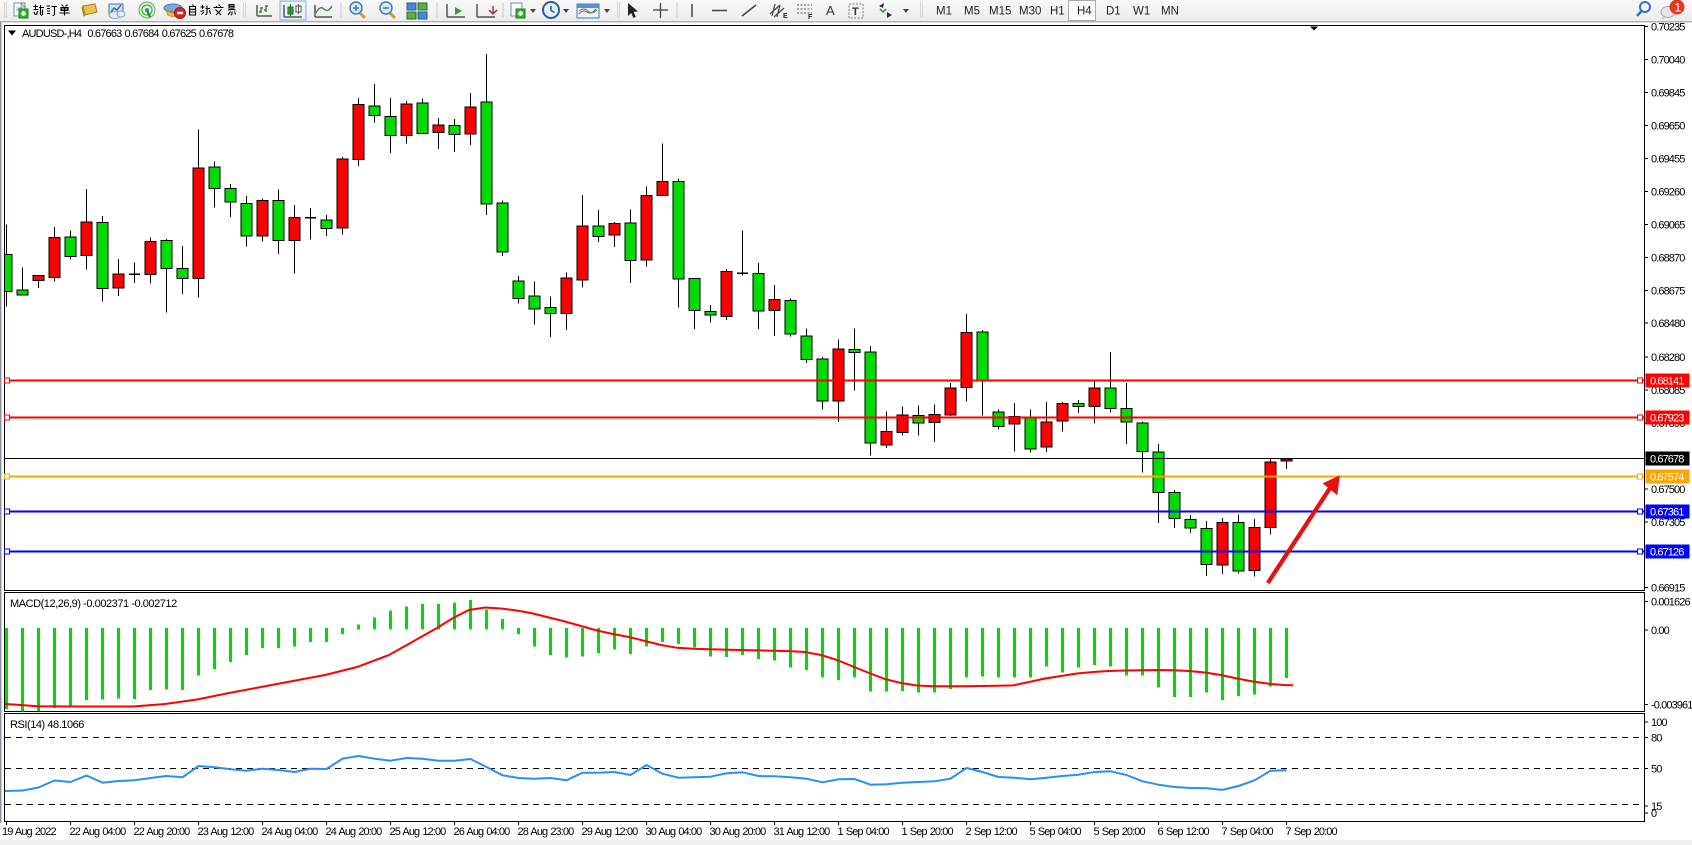 The image size is (1692, 845). I want to click on svg-text: 100, so click(1659, 723).